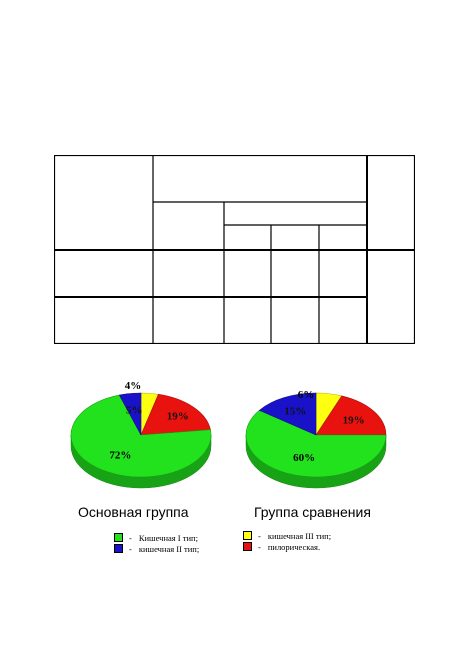  What do you see at coordinates (118, 537) in the screenshot?
I see `legend-swatch-green` at bounding box center [118, 537].